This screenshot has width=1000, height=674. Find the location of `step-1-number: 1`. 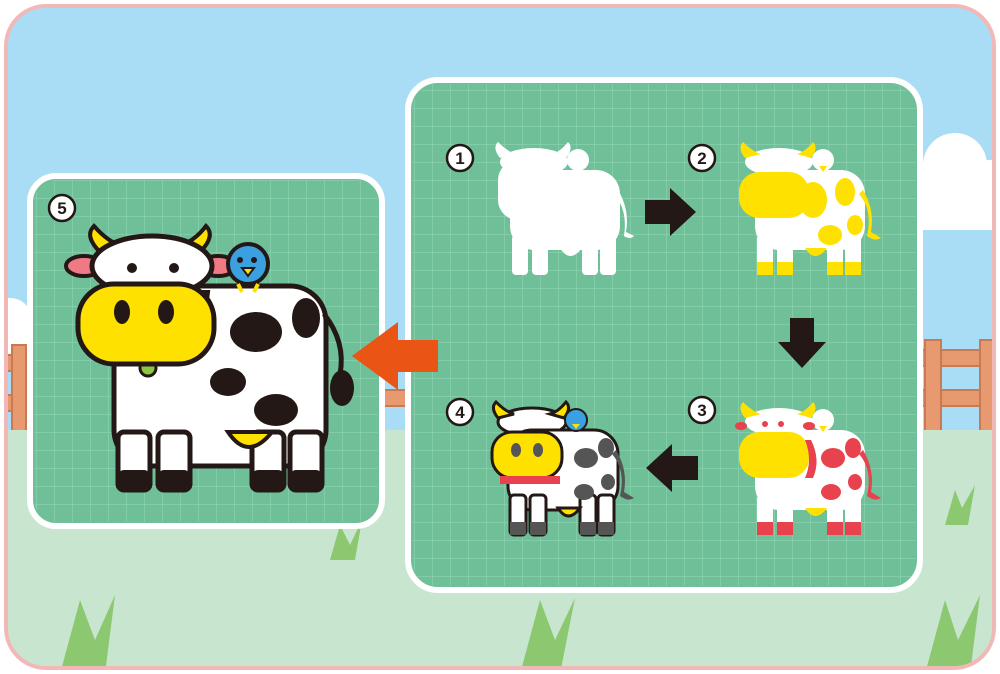

step-1-number: 1 is located at coordinates (459, 158).